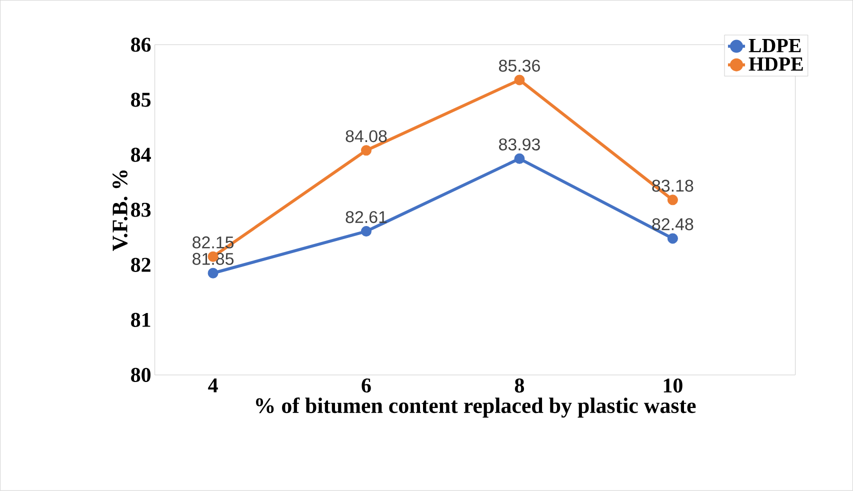 The image size is (853, 491). I want to click on x-tick-label: 6, so click(366, 385).